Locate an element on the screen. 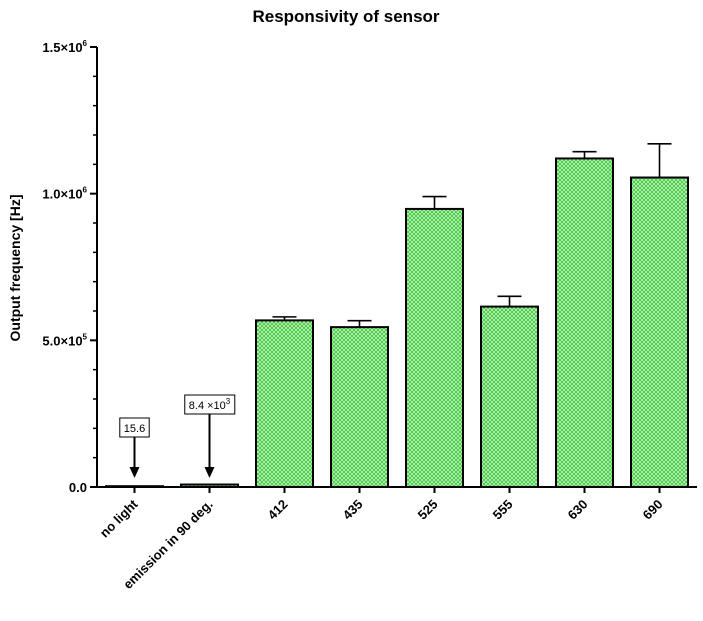  annotation-1: 8.4 ×103 is located at coordinates (210, 436).